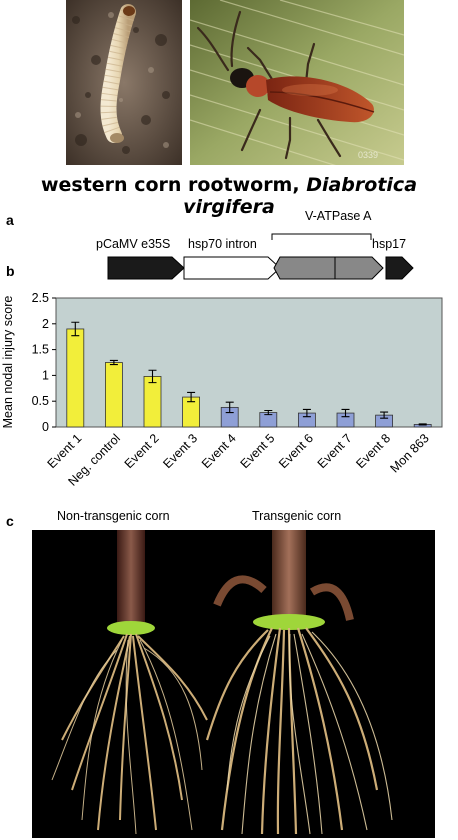 The width and height of the screenshot is (458, 840). I want to click on y-axis-label: Mean nodal injury score, so click(8, 362).